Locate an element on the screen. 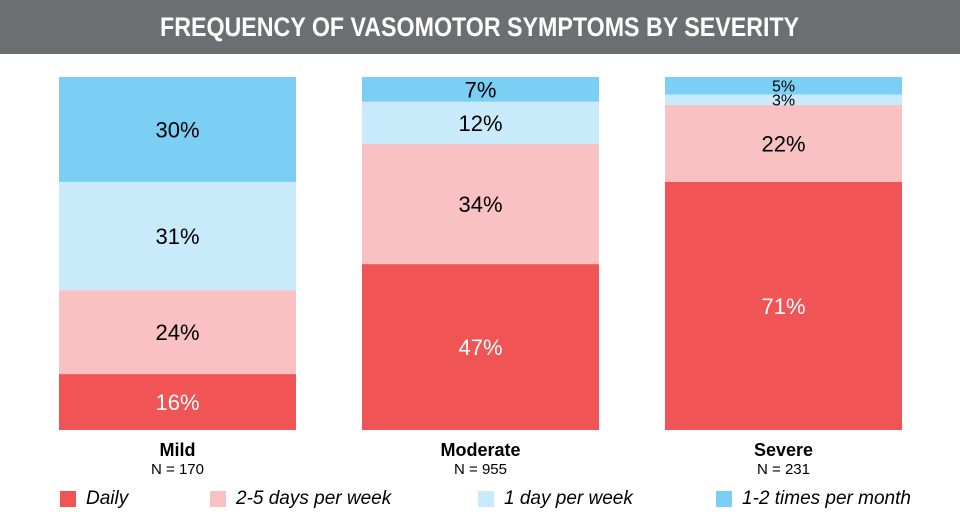 This screenshot has height=525, width=960. category-n-label: N = 170 is located at coordinates (177, 469).